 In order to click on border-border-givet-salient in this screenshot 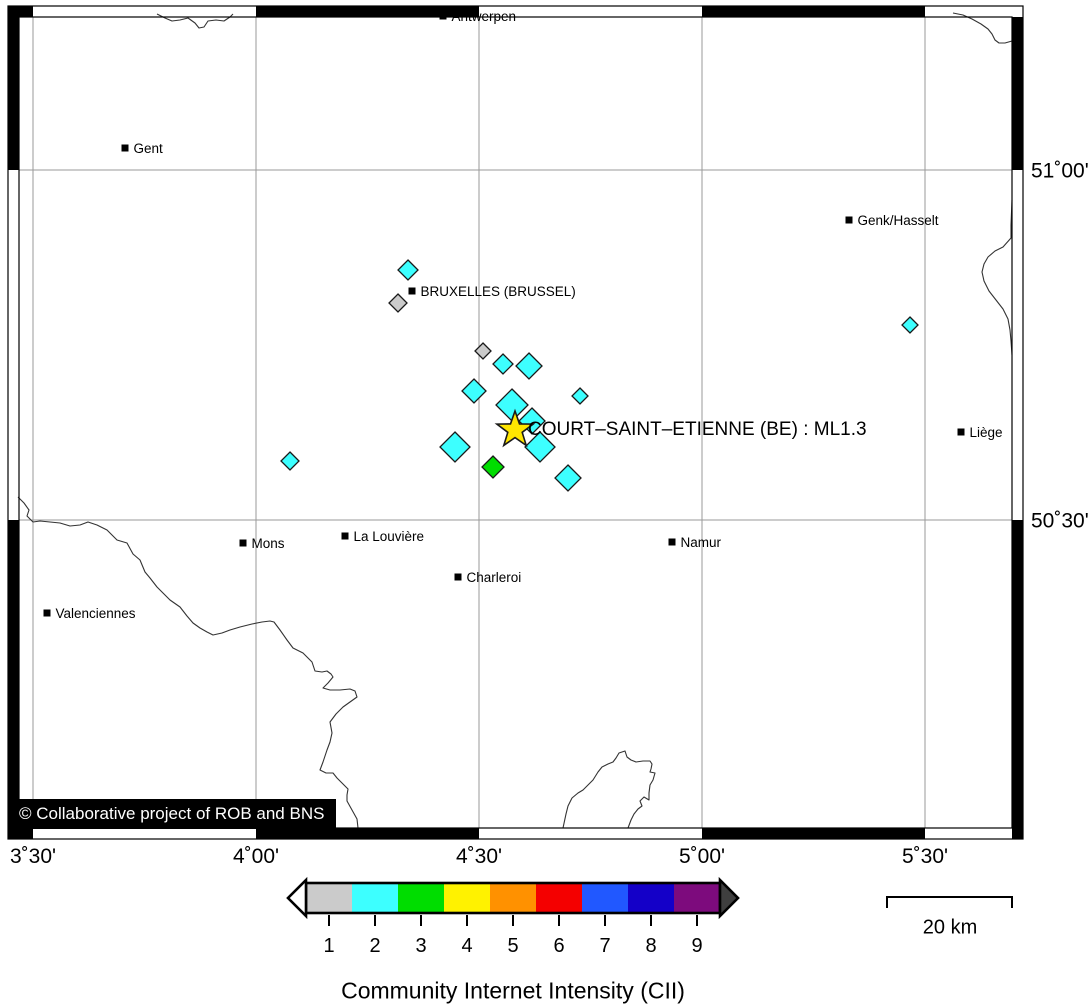, I will do `click(609, 789)`.